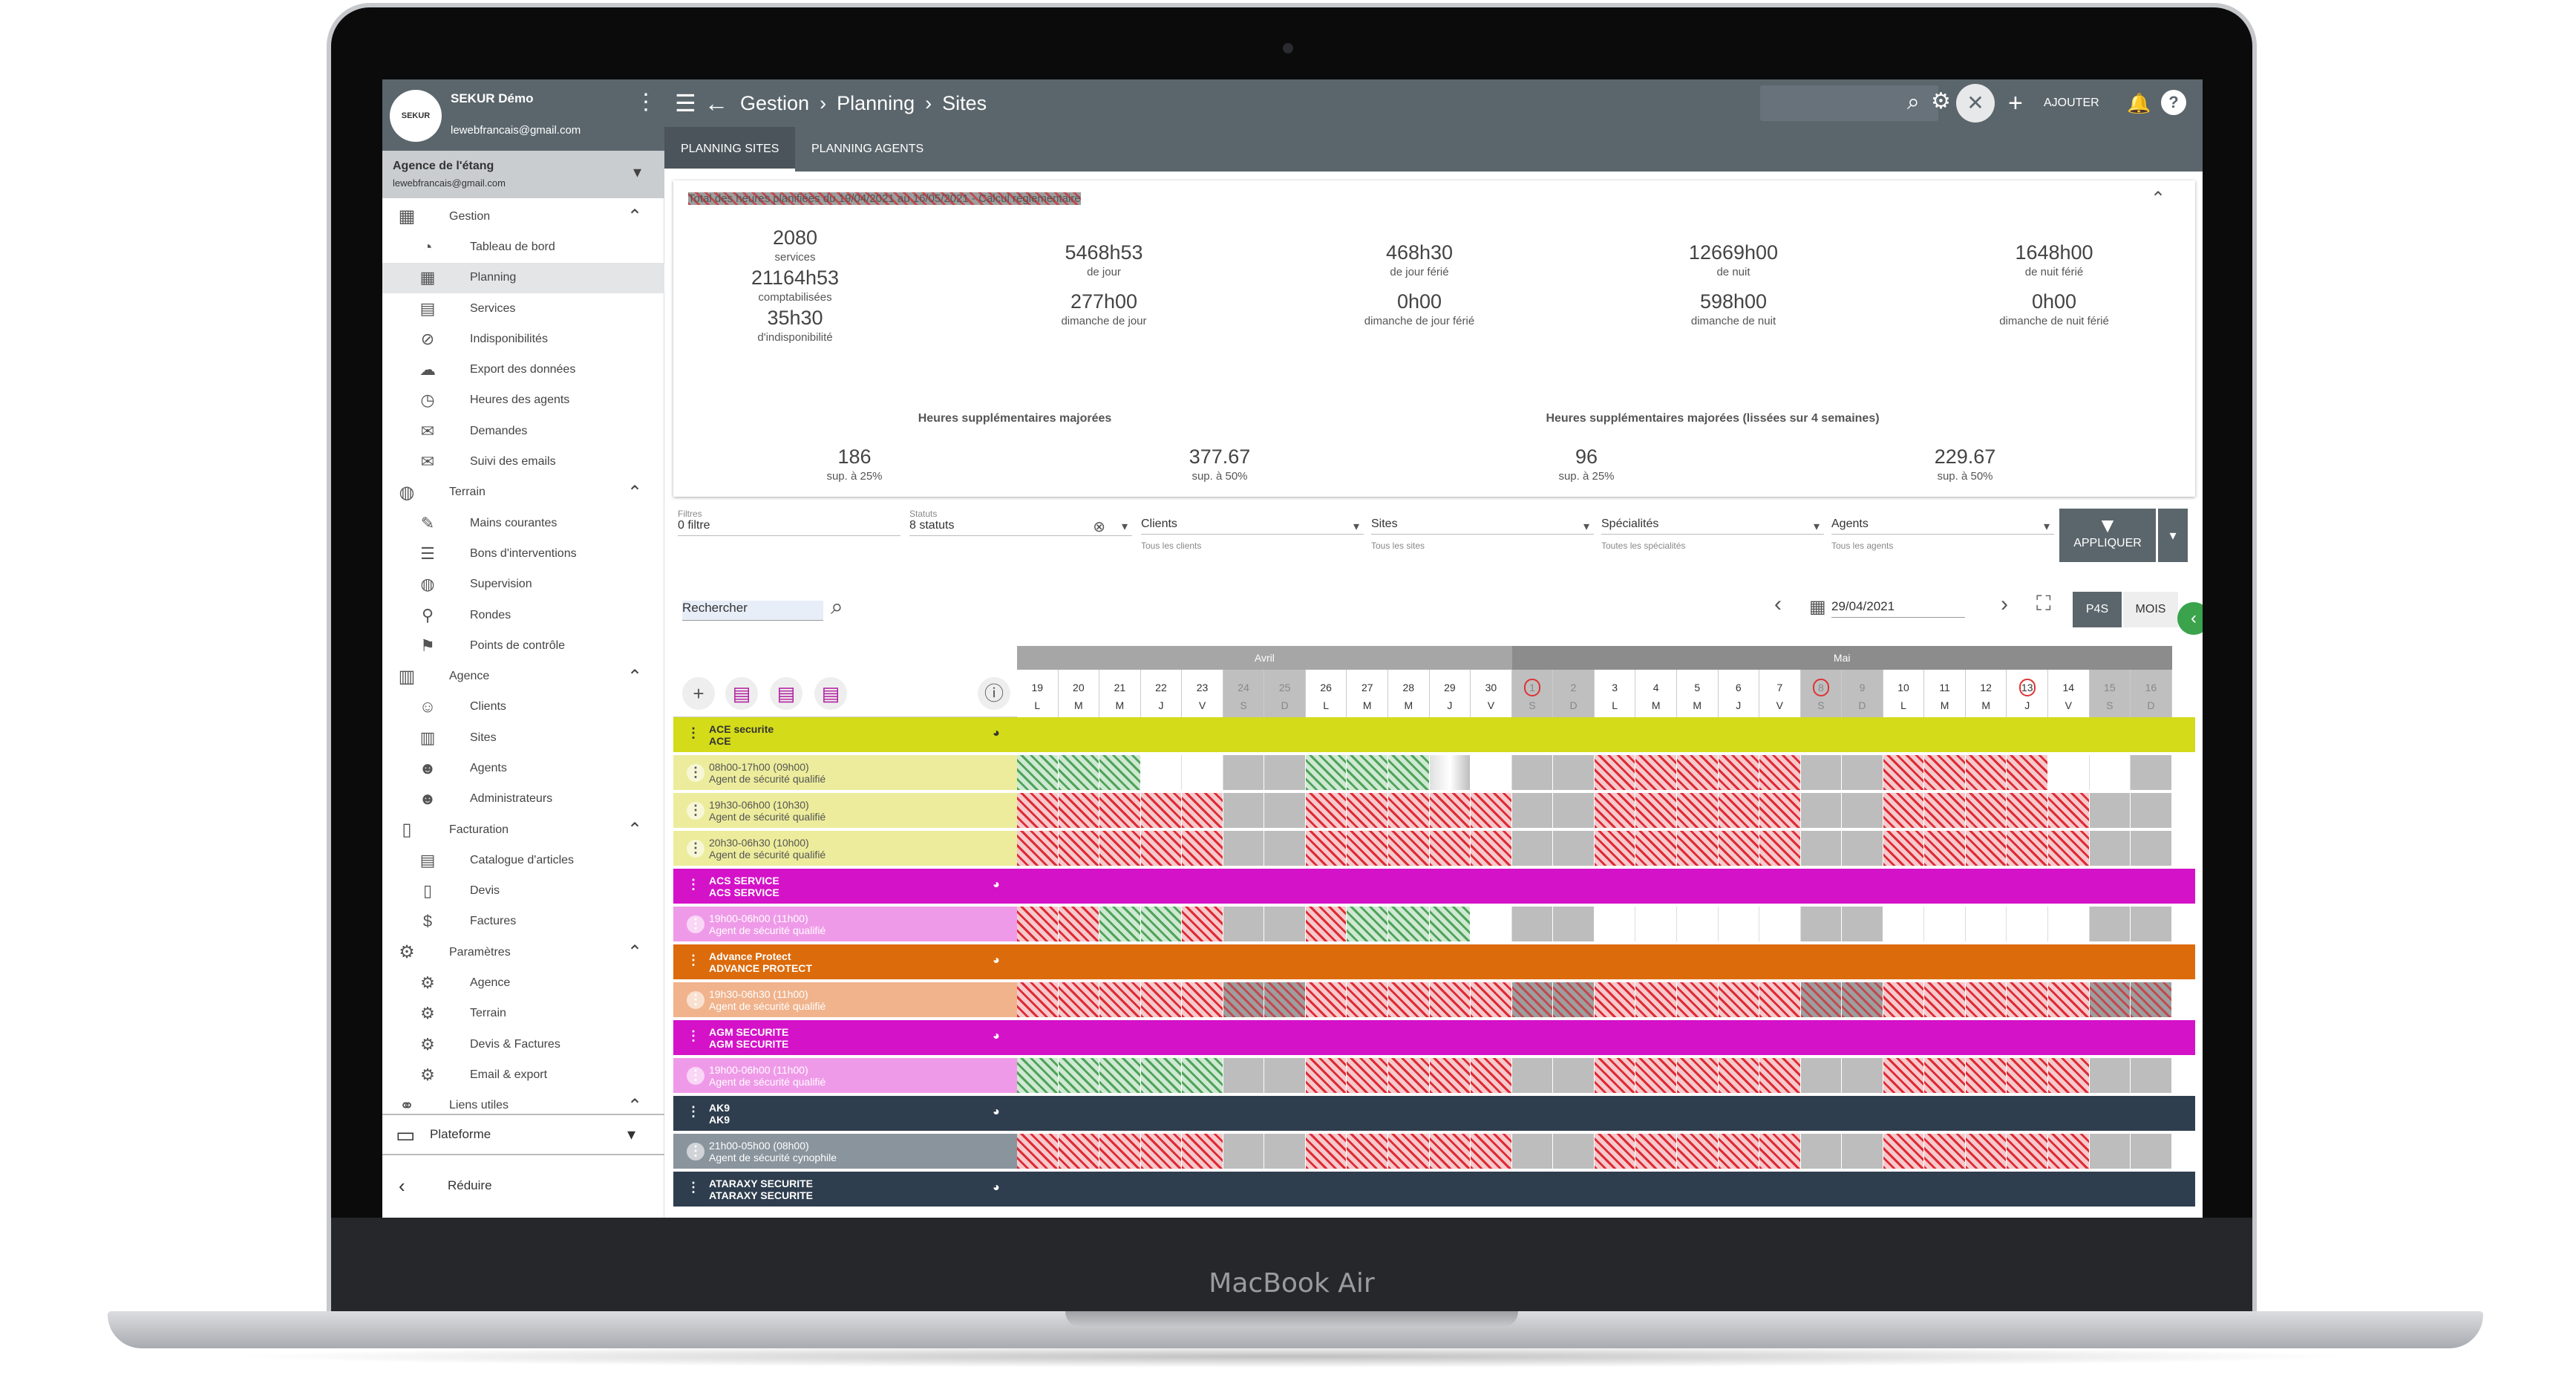 This screenshot has width=2576, height=1381. What do you see at coordinates (845, 1037) in the screenshot?
I see `row-label: ⋮ AGM SECURITE AGM SECURITE ◕` at bounding box center [845, 1037].